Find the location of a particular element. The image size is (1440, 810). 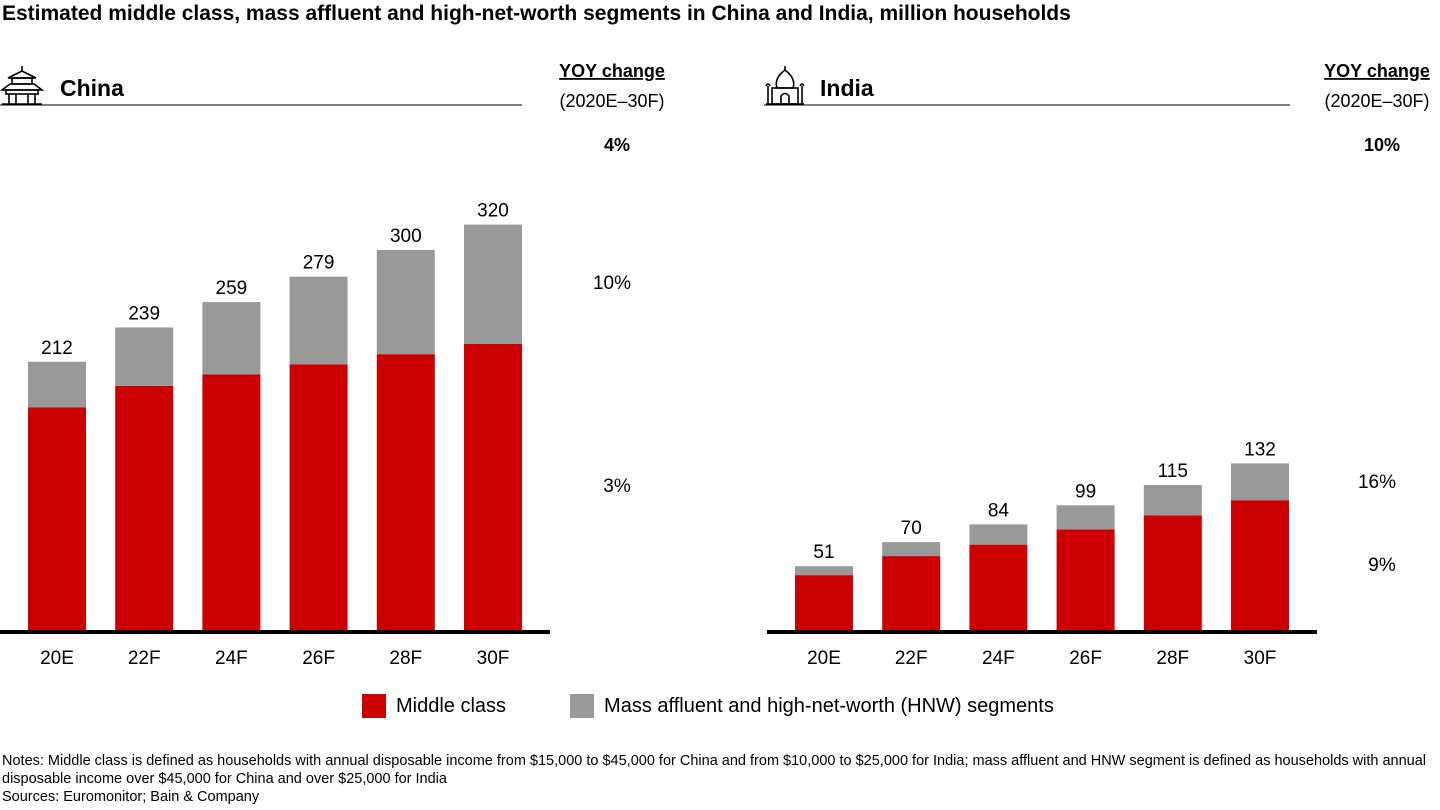

india-bar-affluent-hnw-30F is located at coordinates (1260, 482).